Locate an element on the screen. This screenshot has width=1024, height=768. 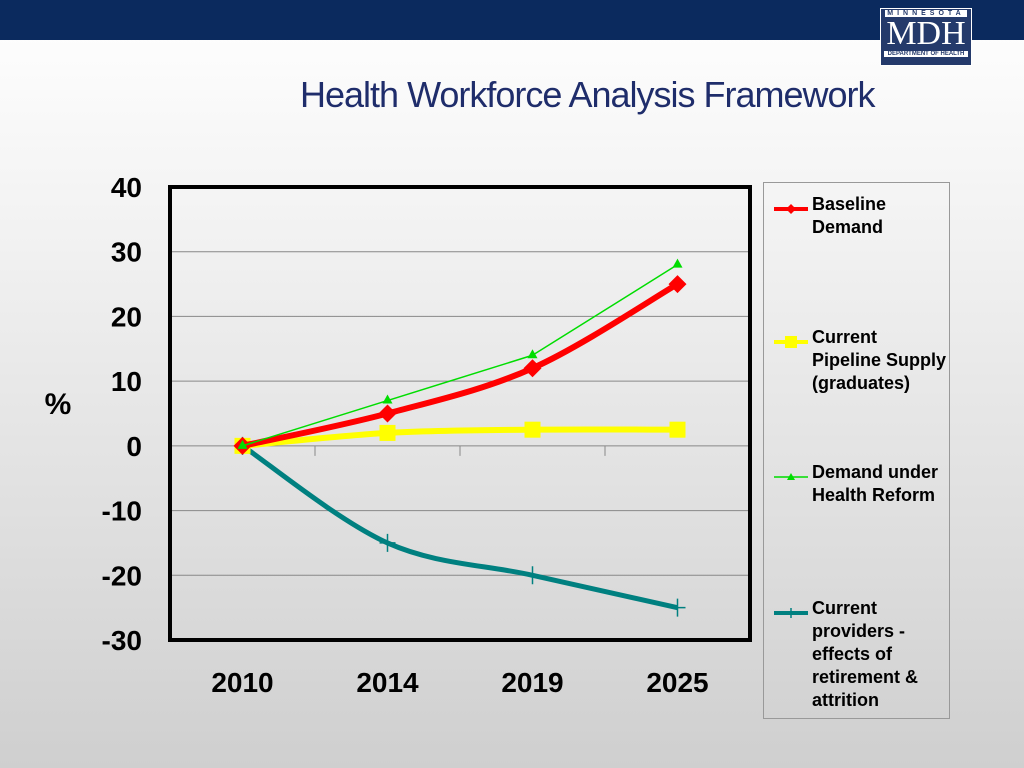
mdh-logo: MINNESOTA MDH DEPARTMENT OF HEALTH is located at coordinates (926, 37).